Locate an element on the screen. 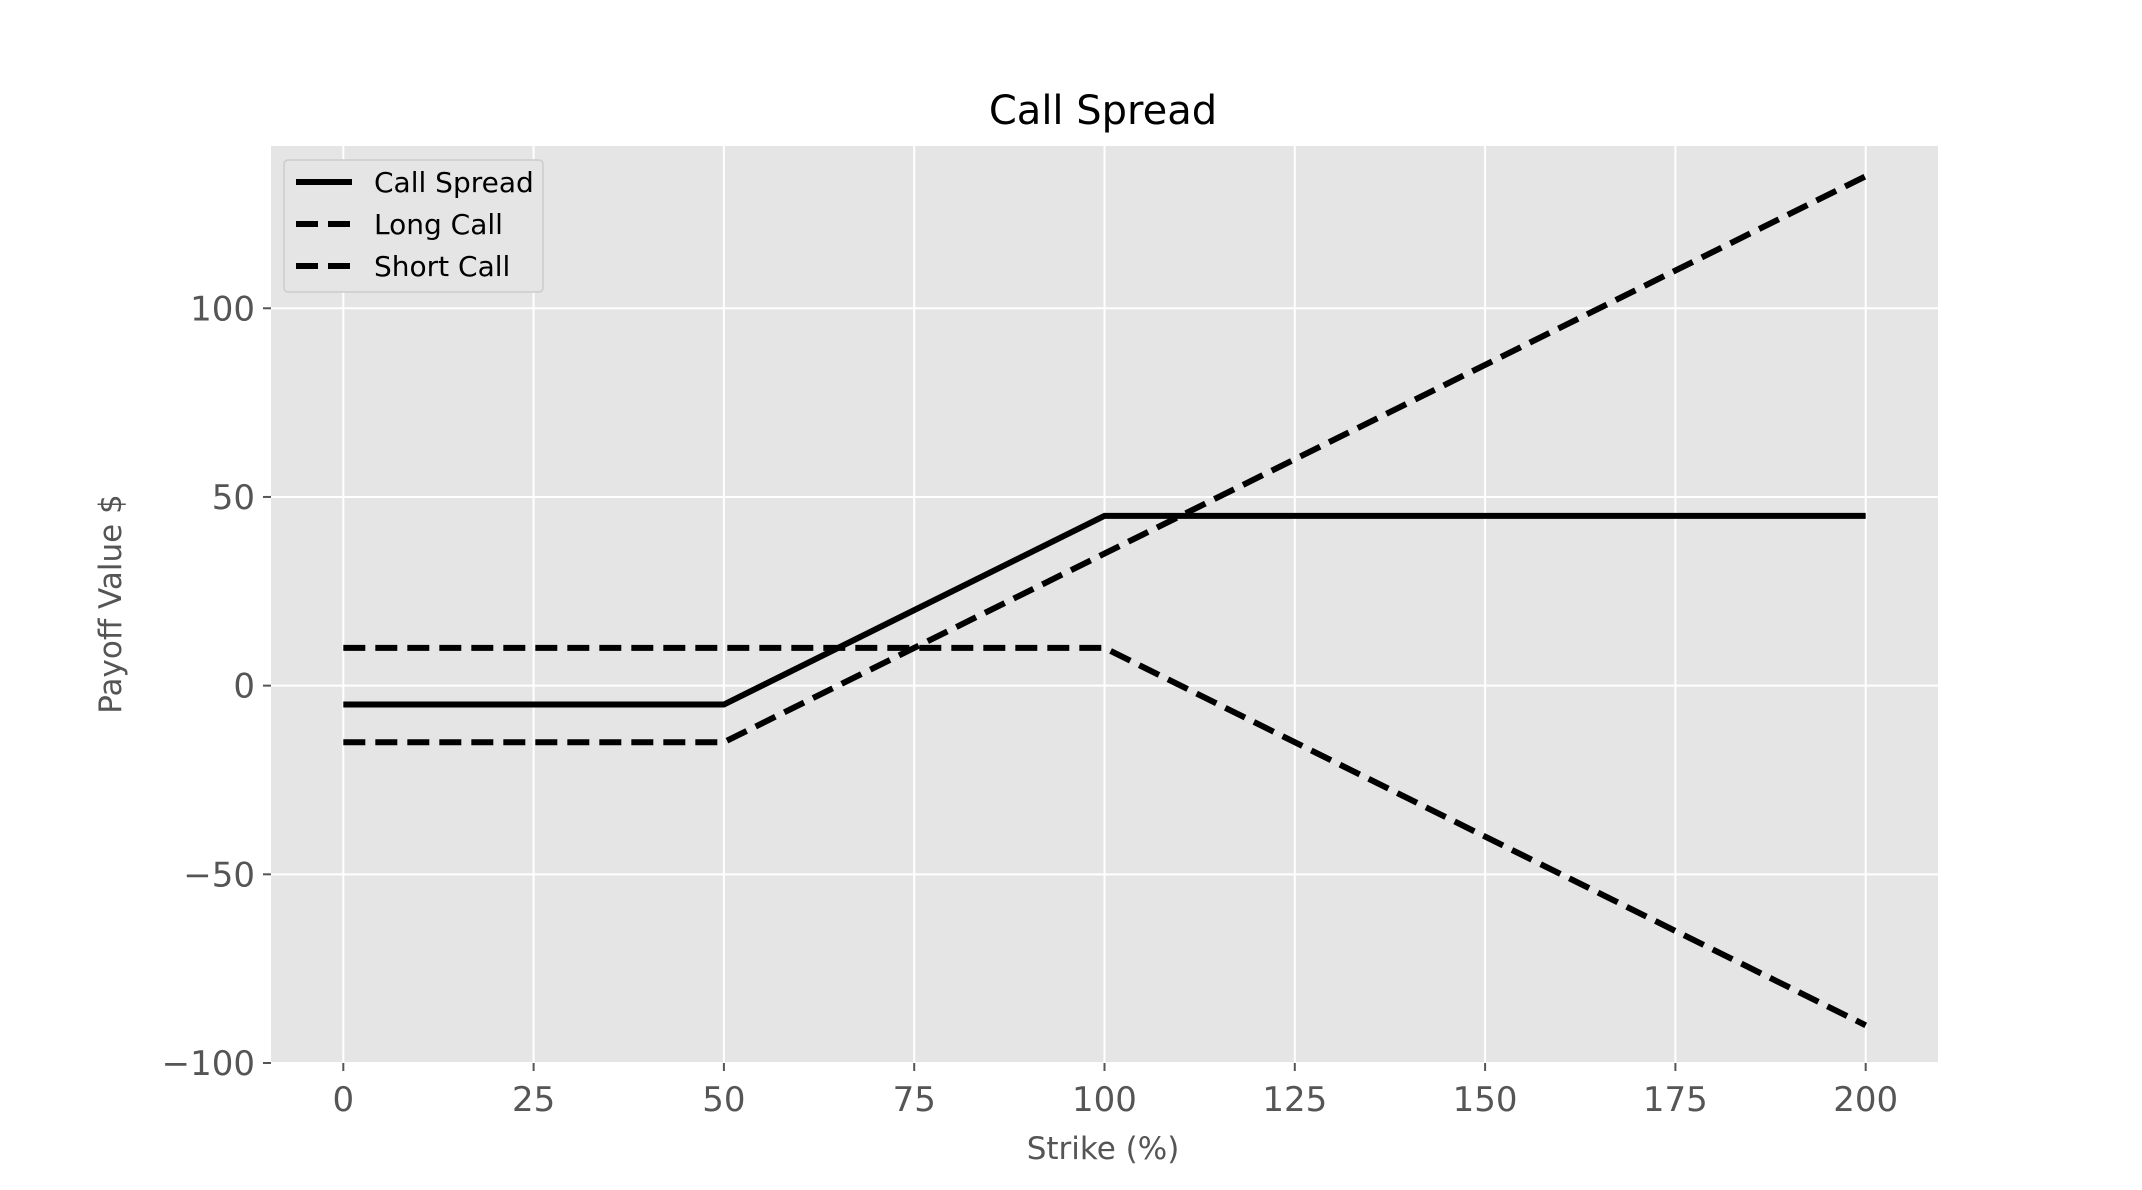 The width and height of the screenshot is (2142, 1190). legend: Call Spread Long Call Short Call is located at coordinates (413, 226).